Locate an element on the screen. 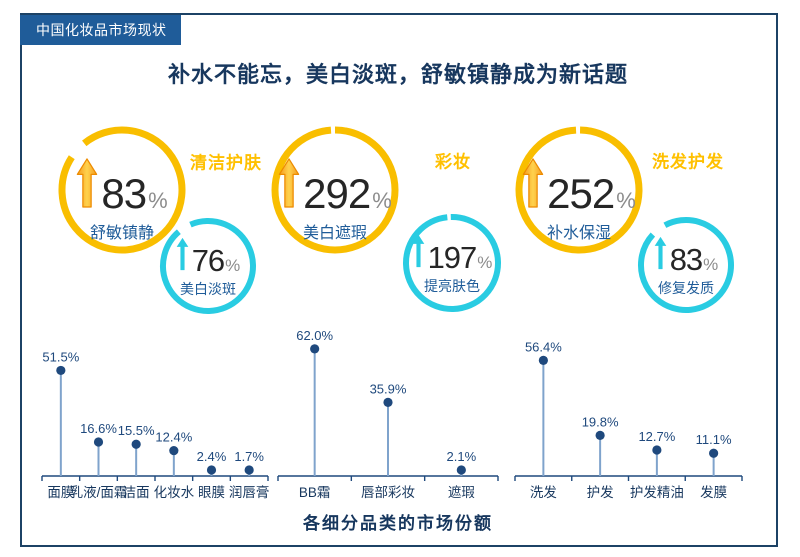 The width and height of the screenshot is (800, 557). metric-label: 美白遮瑕 is located at coordinates (334, 233).